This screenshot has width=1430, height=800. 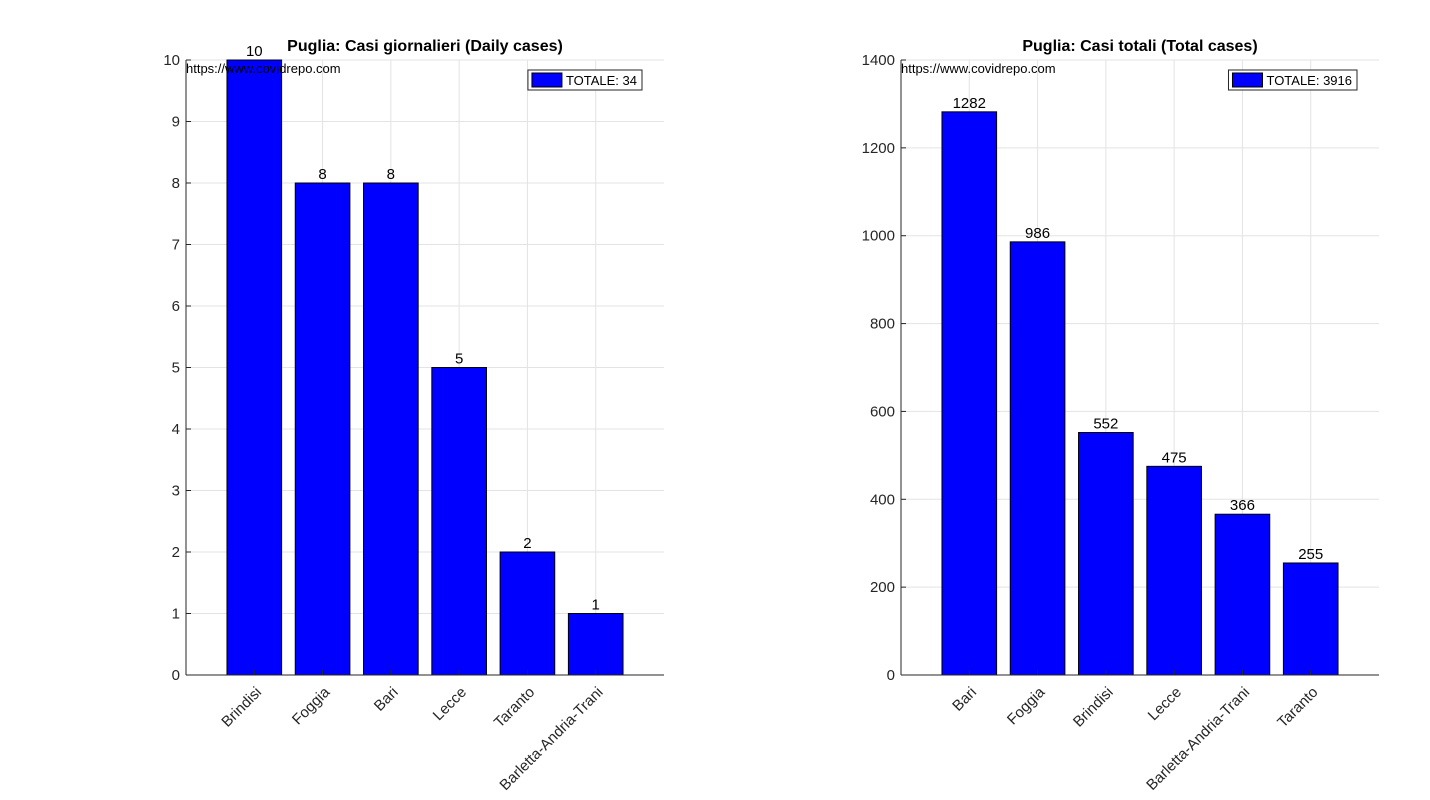 What do you see at coordinates (969, 103) in the screenshot?
I see `data-label: 1282` at bounding box center [969, 103].